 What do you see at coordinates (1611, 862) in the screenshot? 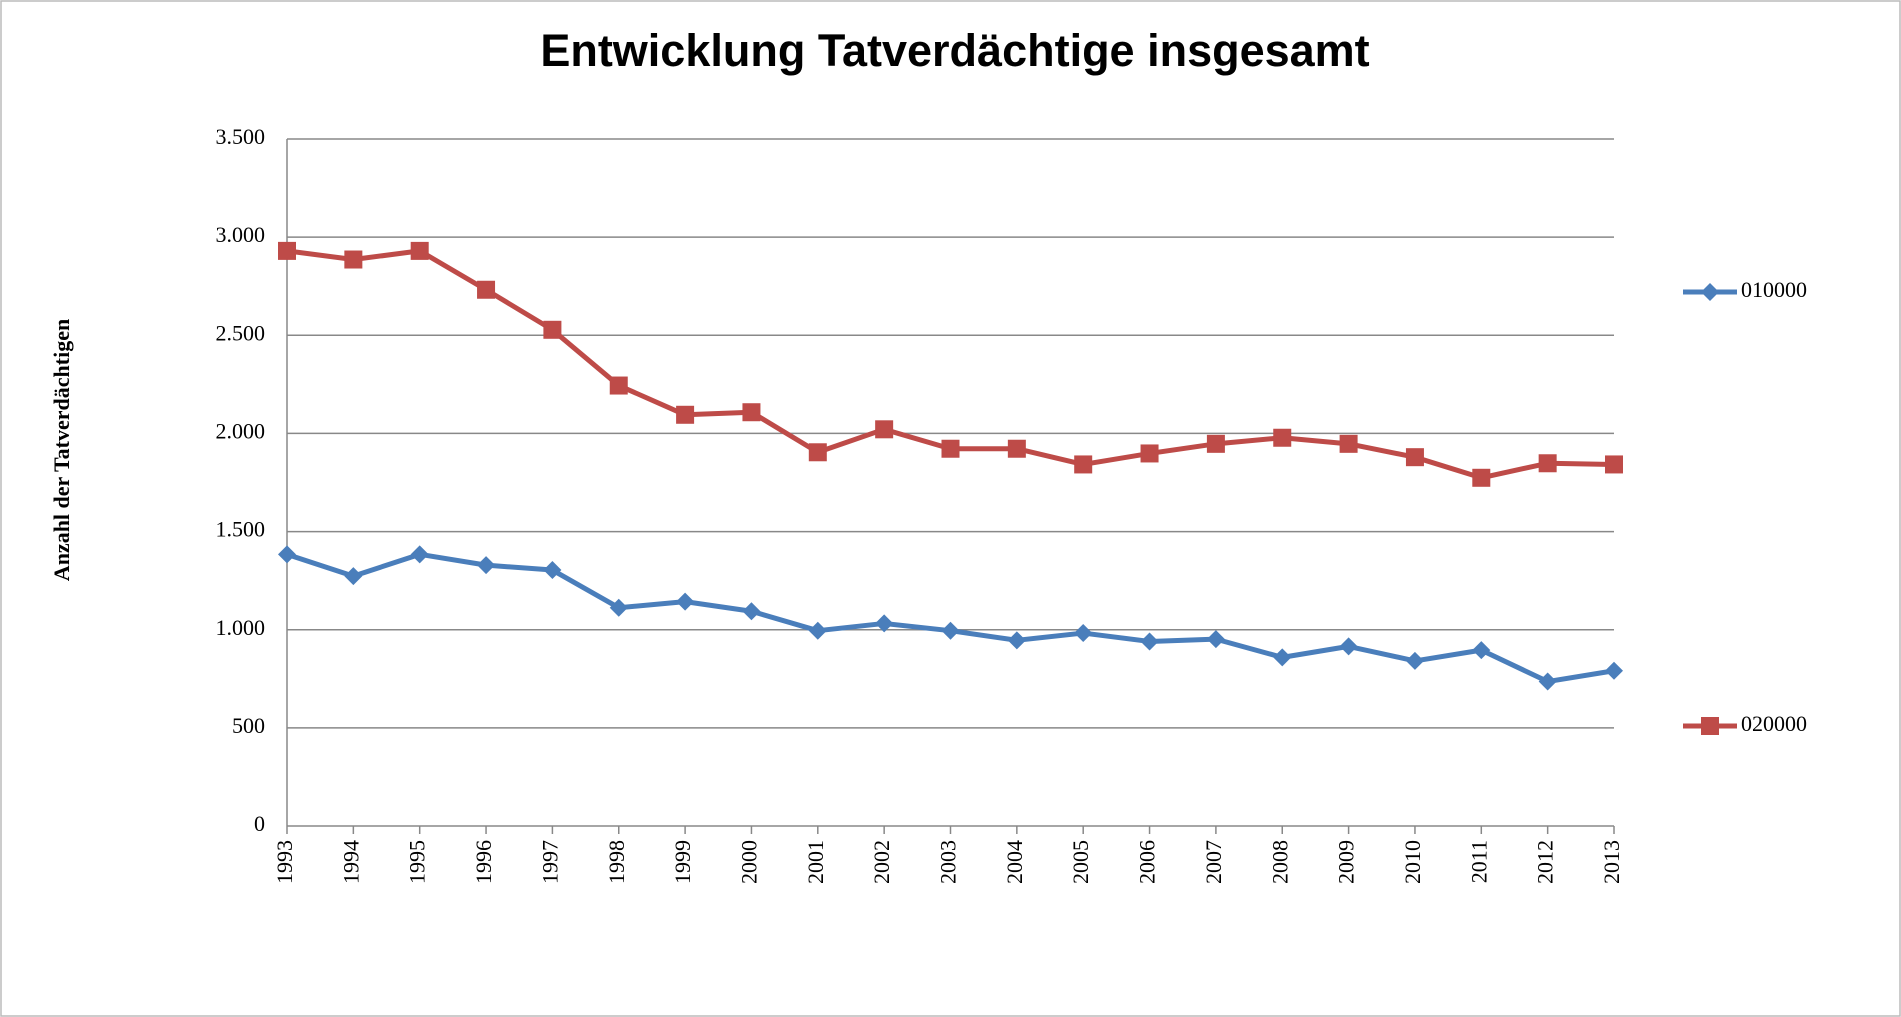
I see `x-tick-label: 2013` at bounding box center [1611, 862].